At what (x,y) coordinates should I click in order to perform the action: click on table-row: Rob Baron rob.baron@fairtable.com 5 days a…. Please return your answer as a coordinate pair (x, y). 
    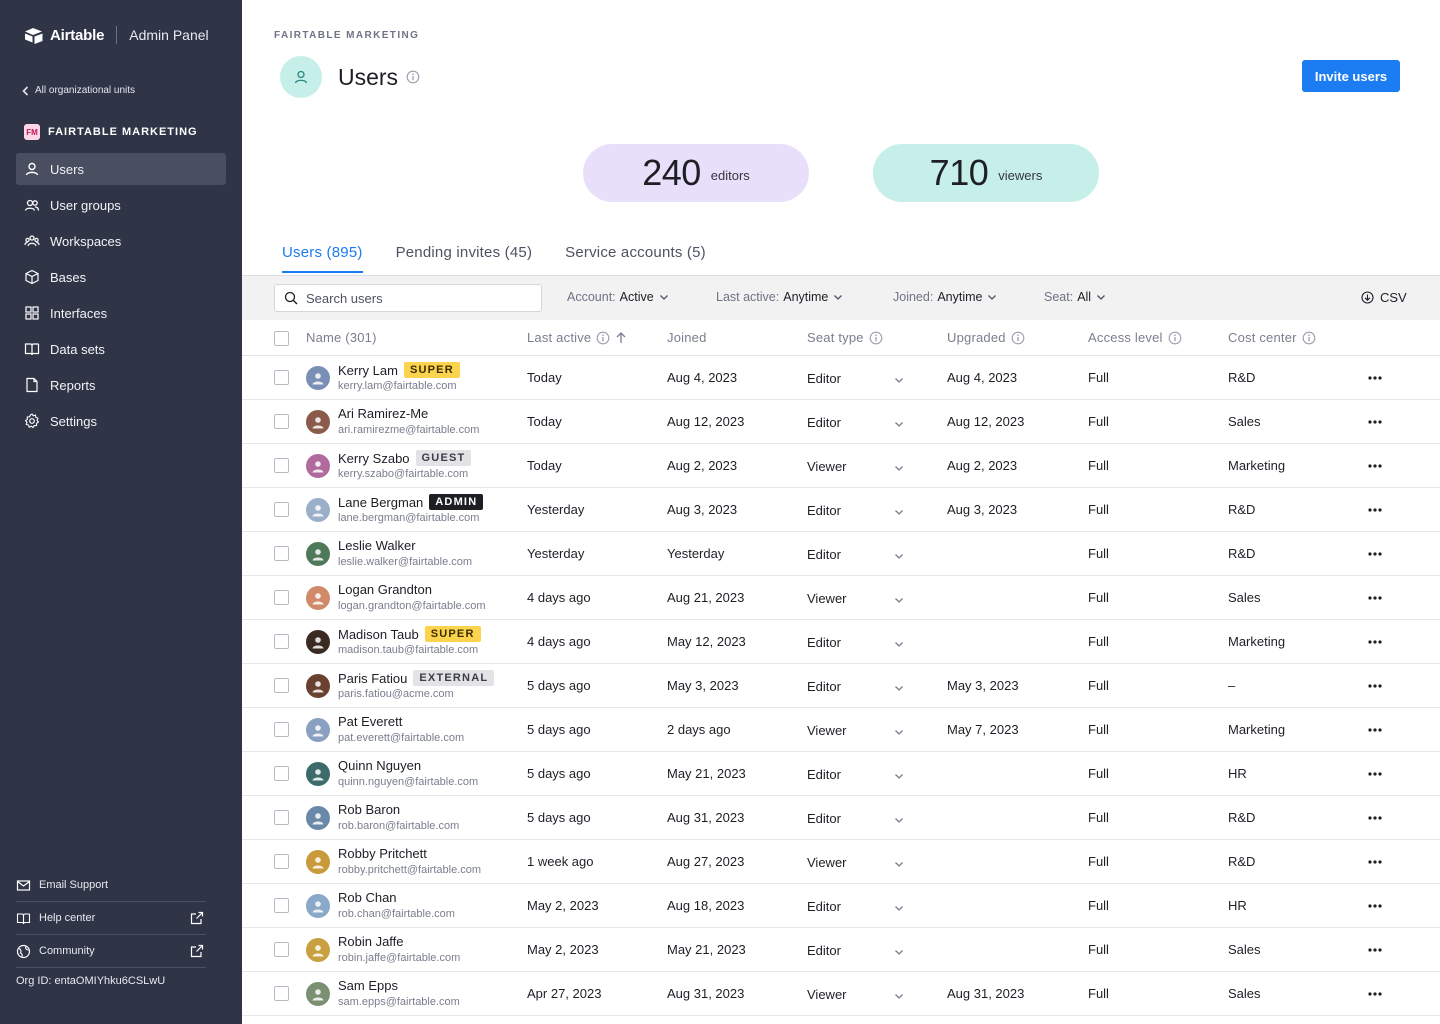
    Looking at the image, I should click on (841, 818).